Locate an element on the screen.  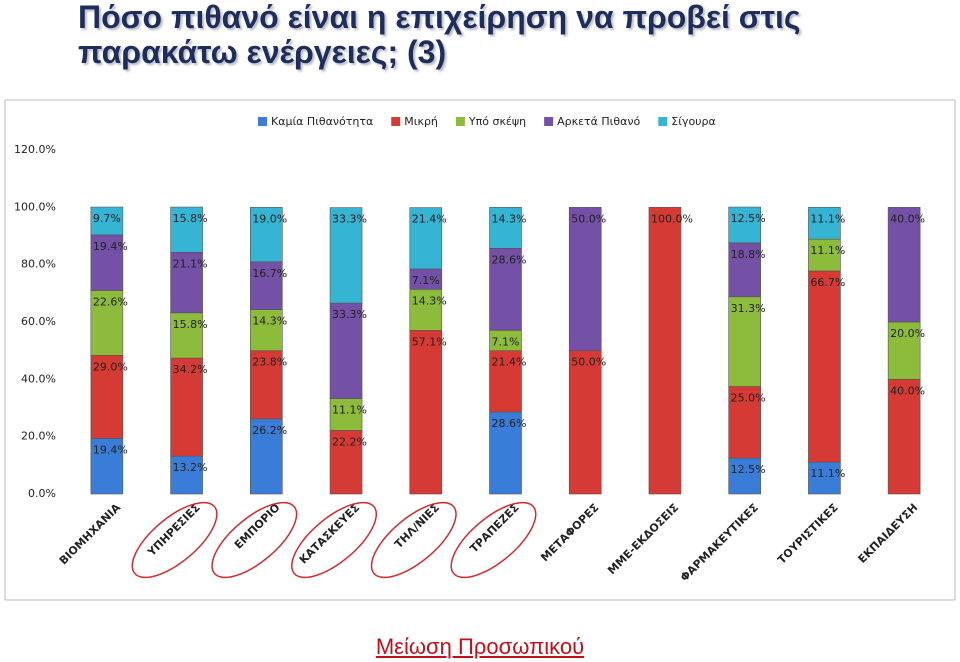
data-label: 18.8% is located at coordinates (748, 254).